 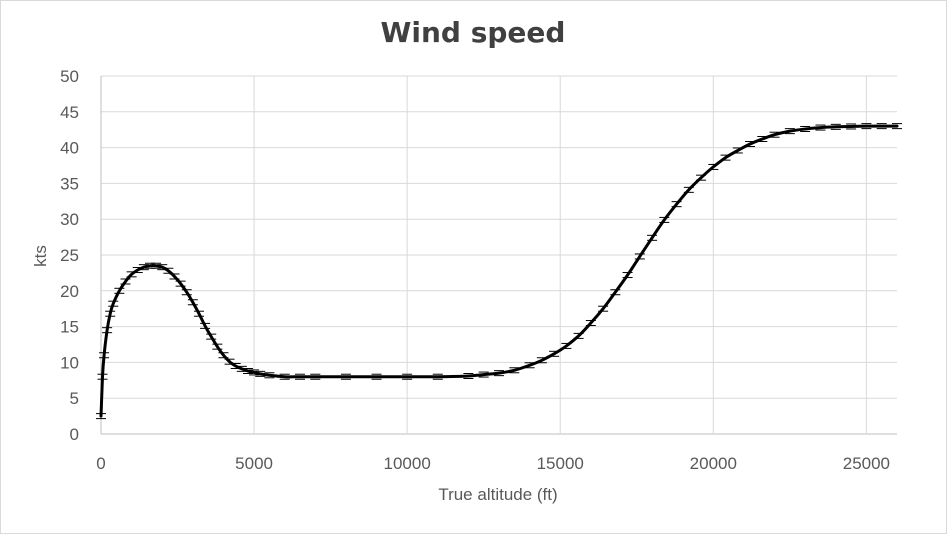 What do you see at coordinates (254, 463) in the screenshot?
I see `x-tick-label: 5000` at bounding box center [254, 463].